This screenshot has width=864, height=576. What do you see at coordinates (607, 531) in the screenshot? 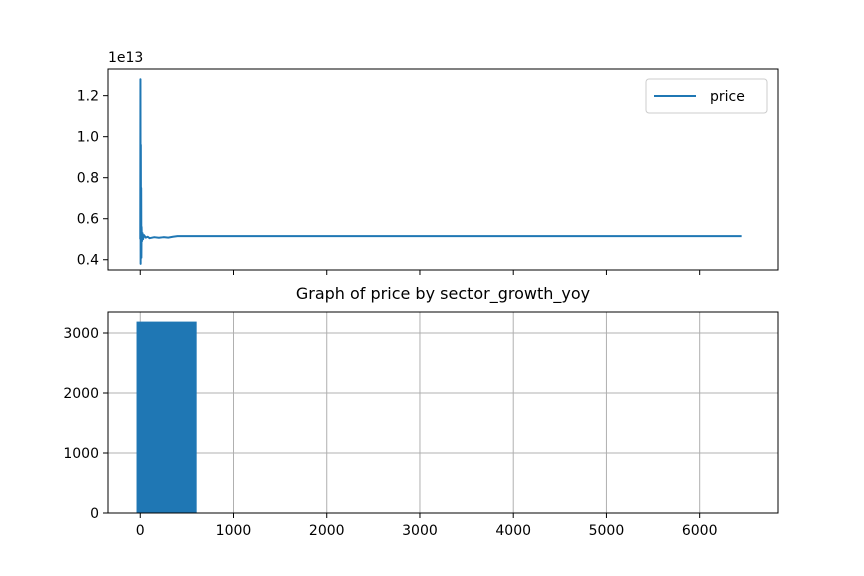
I see `bottom-x-tick-label-5: 5000` at bounding box center [607, 531].